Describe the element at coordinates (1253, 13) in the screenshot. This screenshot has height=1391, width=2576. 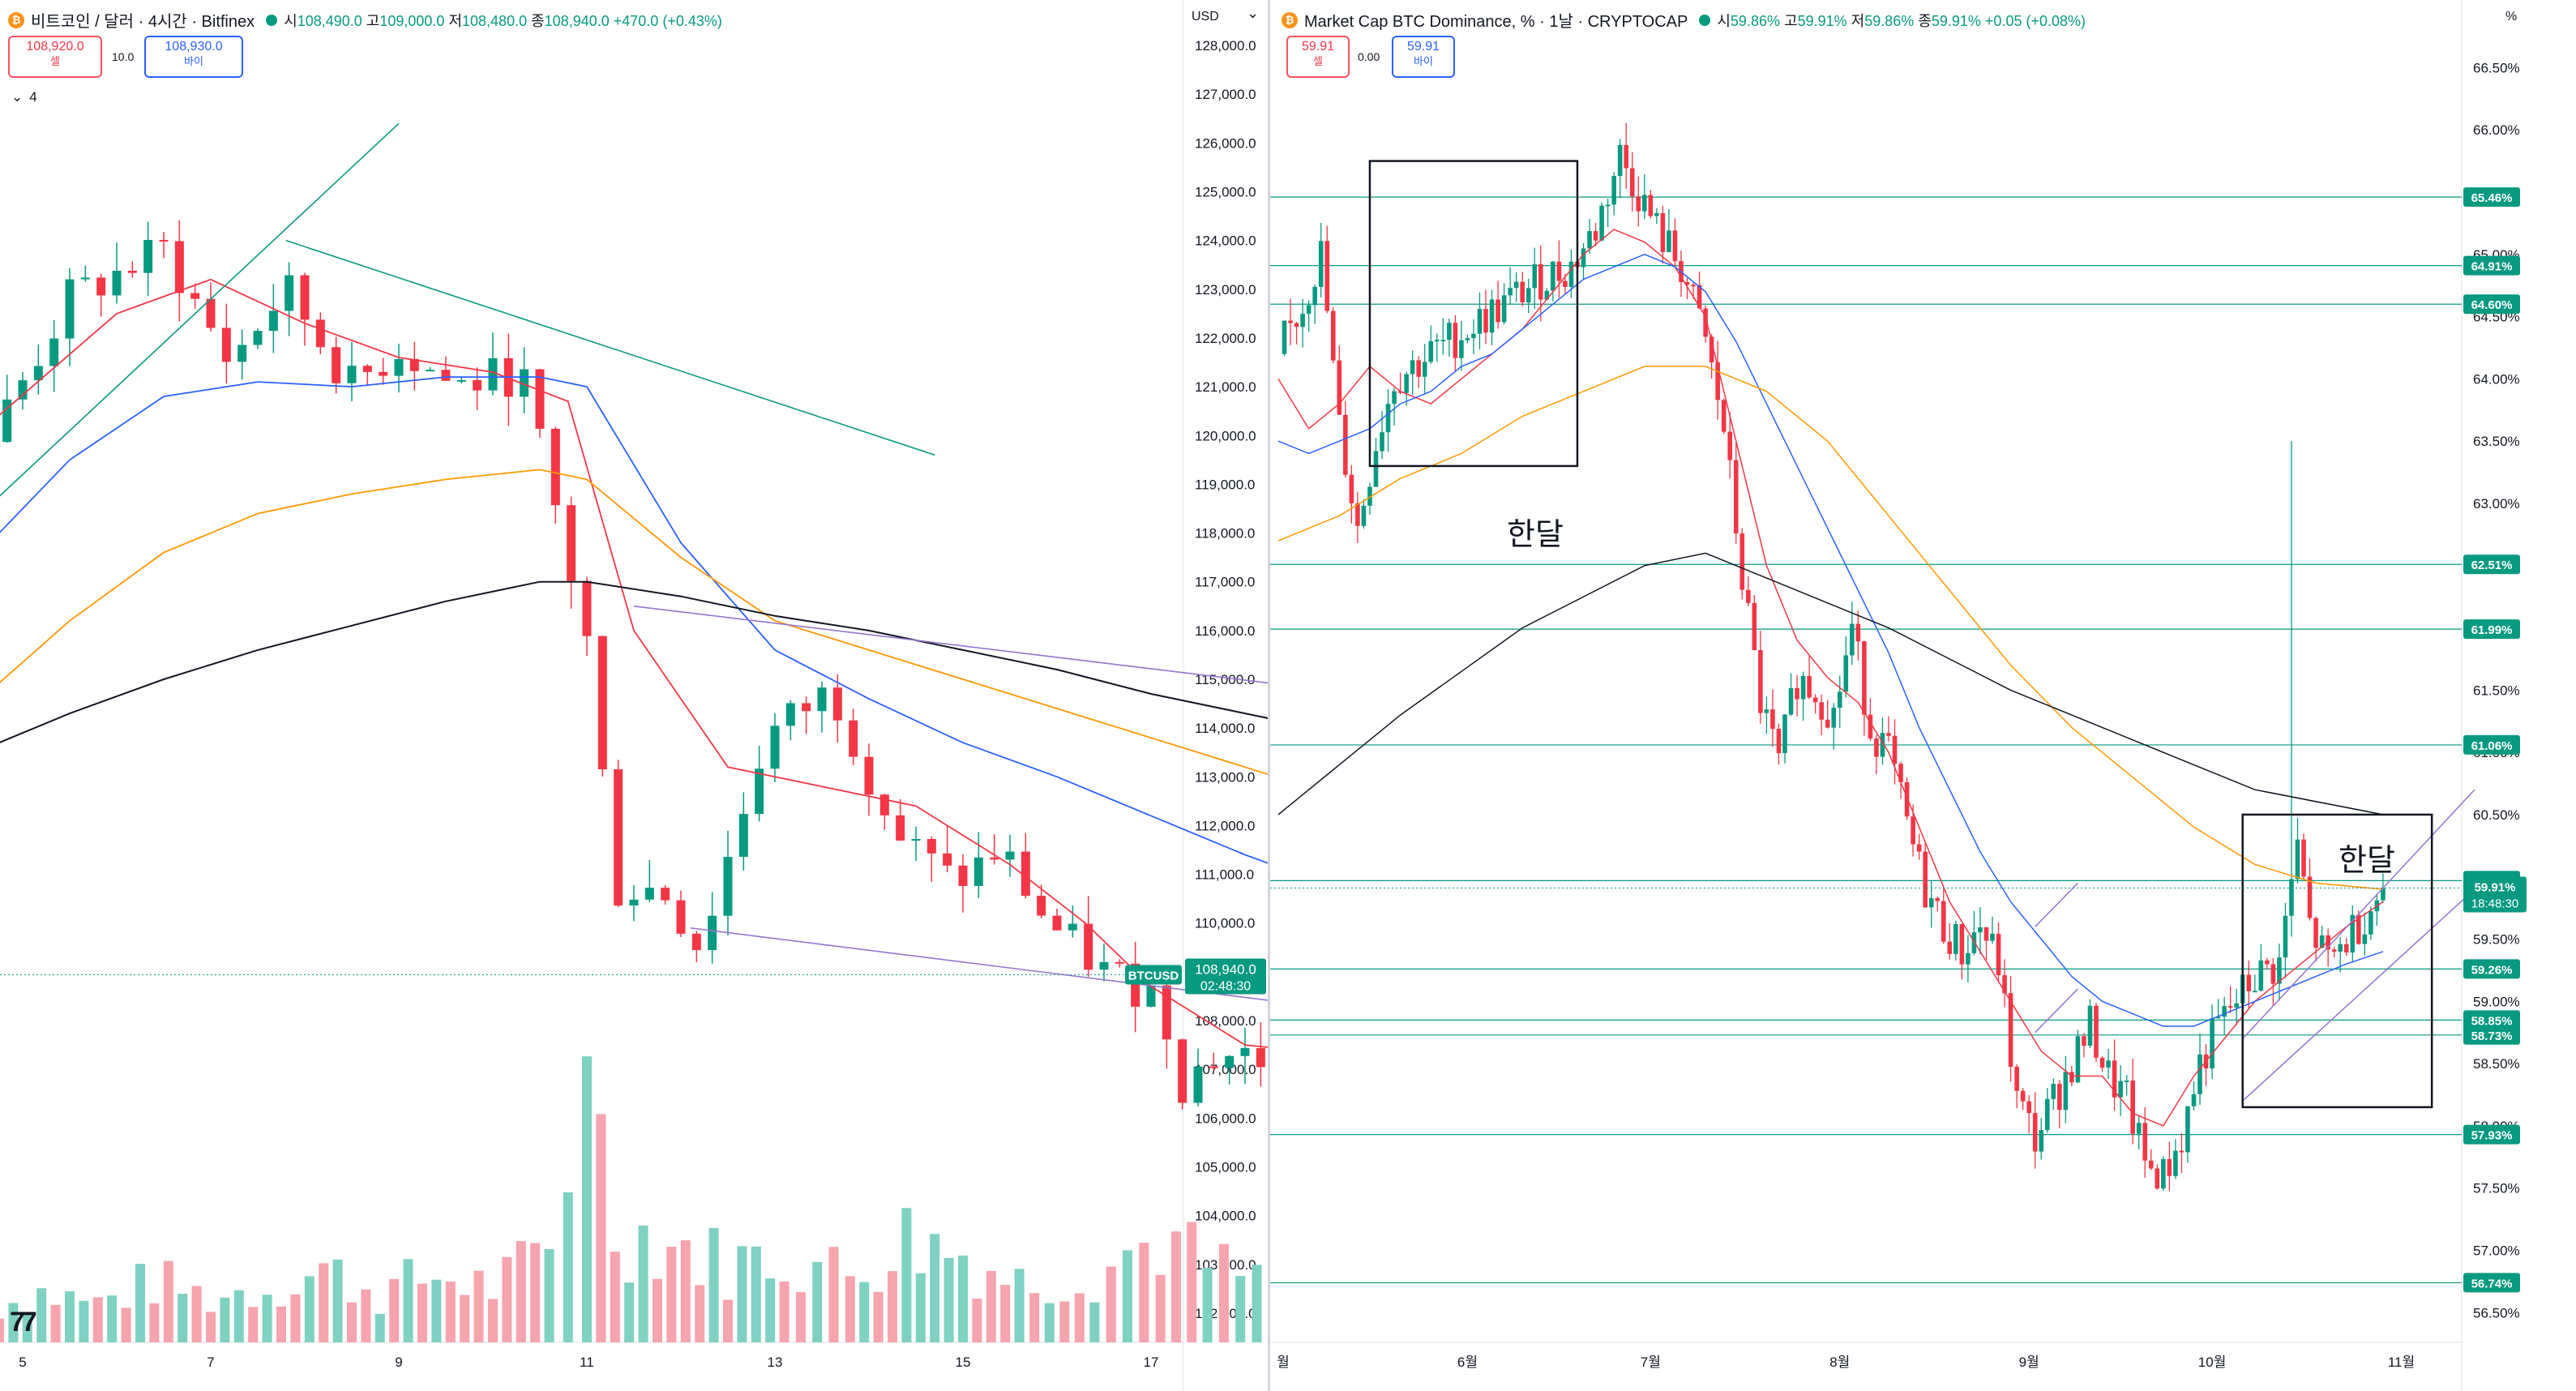
I see `currency-chevron-icon: ⌄` at that location.